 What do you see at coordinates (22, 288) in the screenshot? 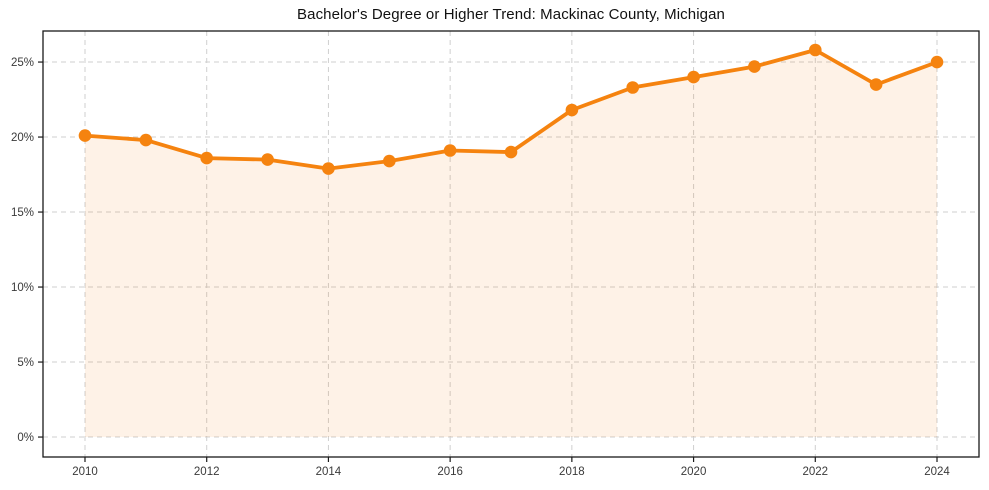
I see `y-tick-label: 10%` at bounding box center [22, 288].